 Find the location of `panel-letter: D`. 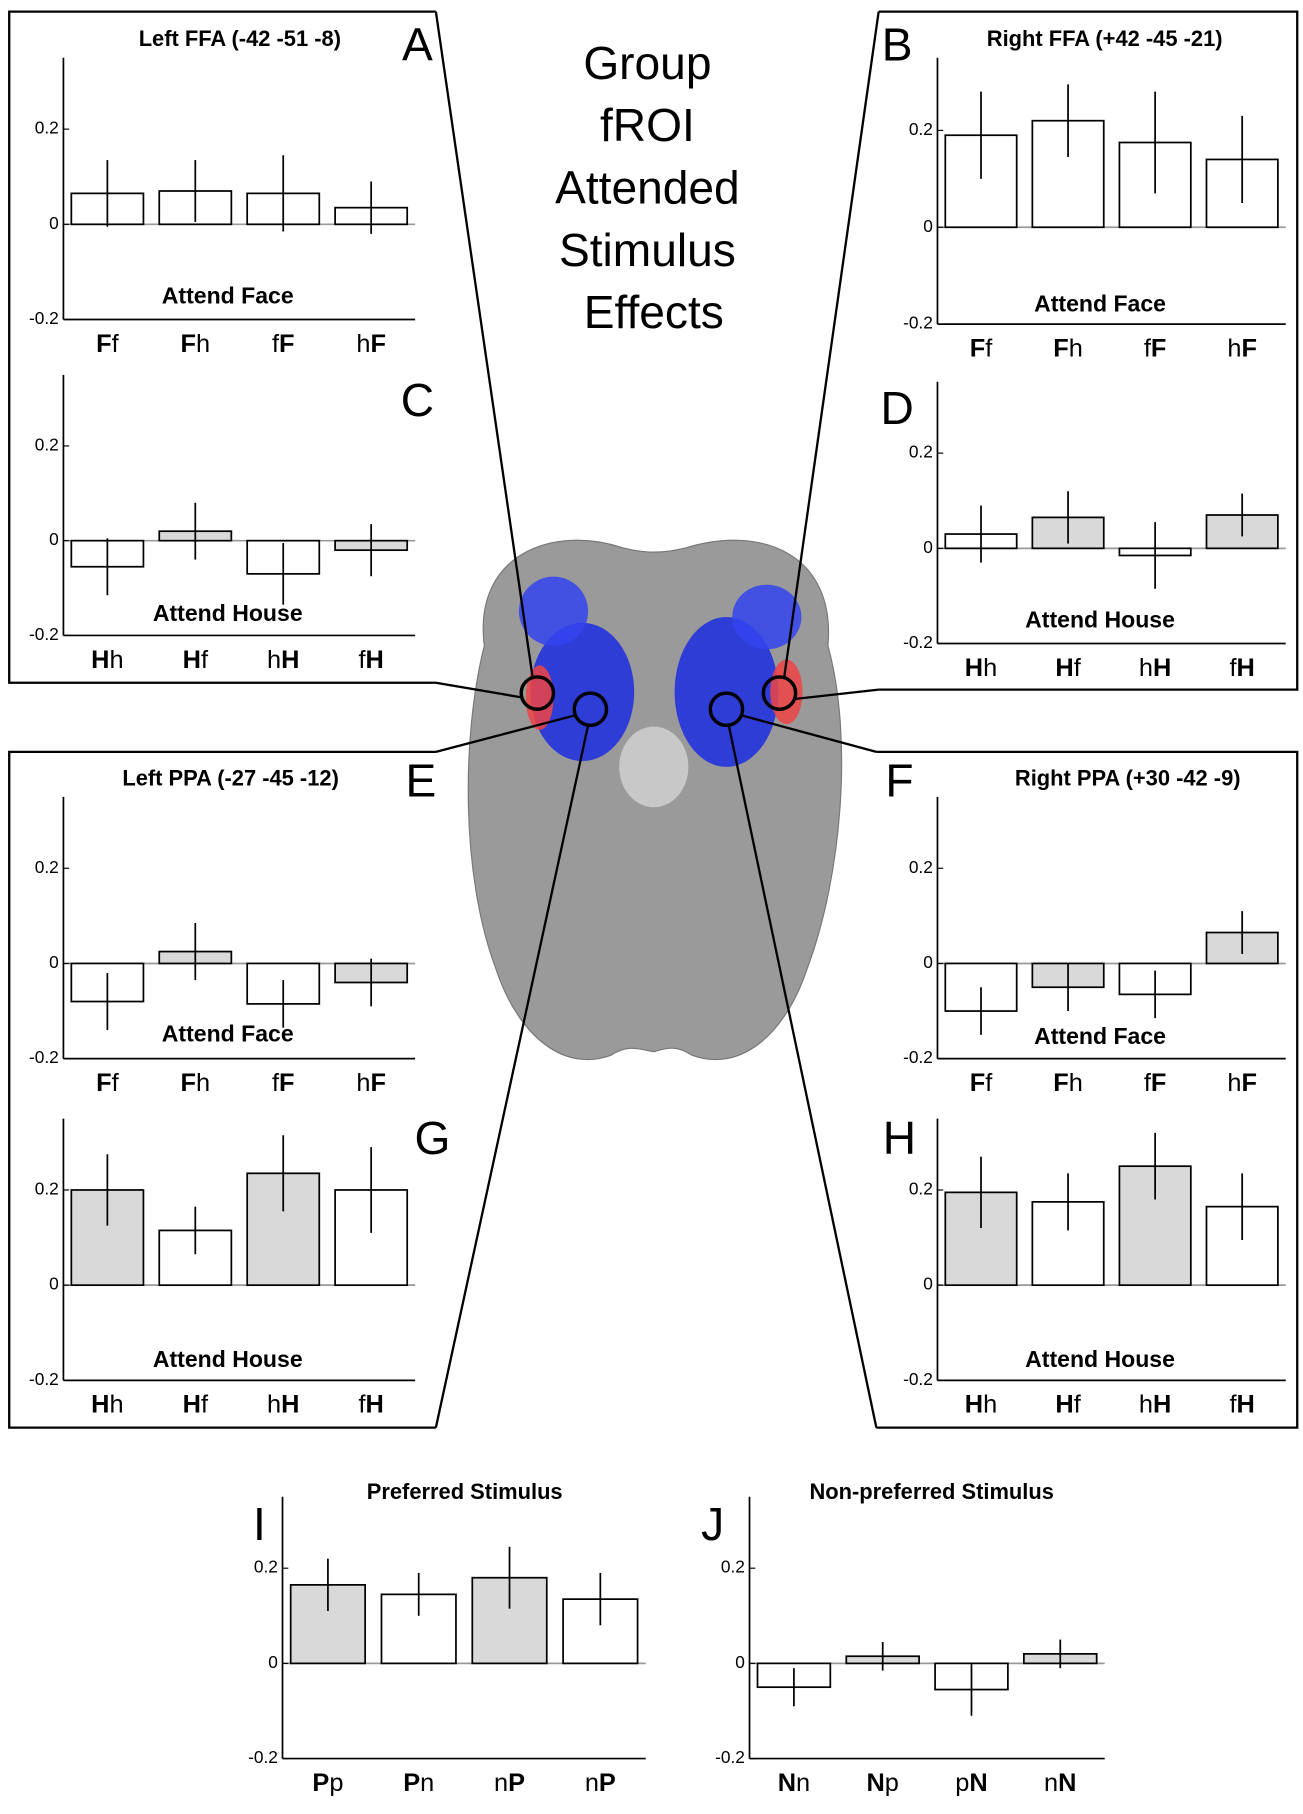

panel-letter: D is located at coordinates (896, 408).